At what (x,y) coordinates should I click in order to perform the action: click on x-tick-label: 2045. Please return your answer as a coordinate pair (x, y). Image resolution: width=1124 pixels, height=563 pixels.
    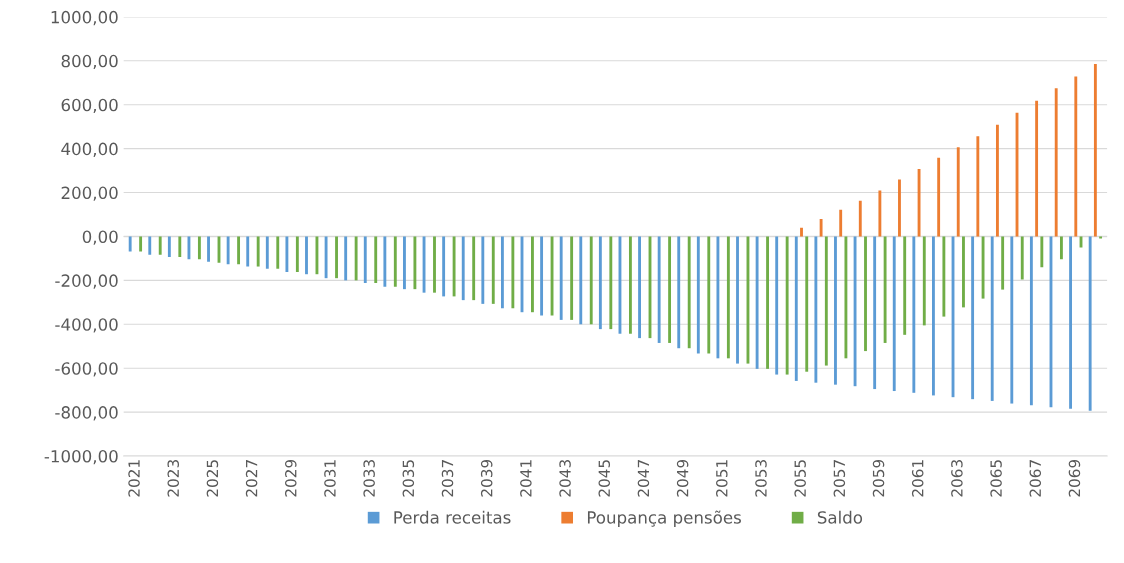
    Looking at the image, I should click on (604, 478).